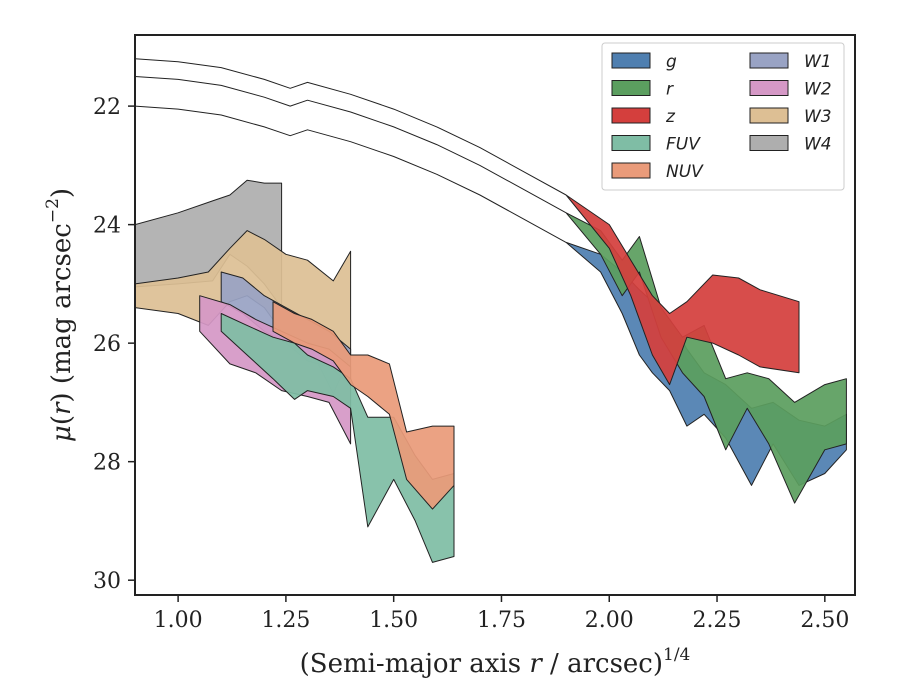 The width and height of the screenshot is (900, 700). What do you see at coordinates (363, 405) in the screenshot?
I see `band-nuv` at bounding box center [363, 405].